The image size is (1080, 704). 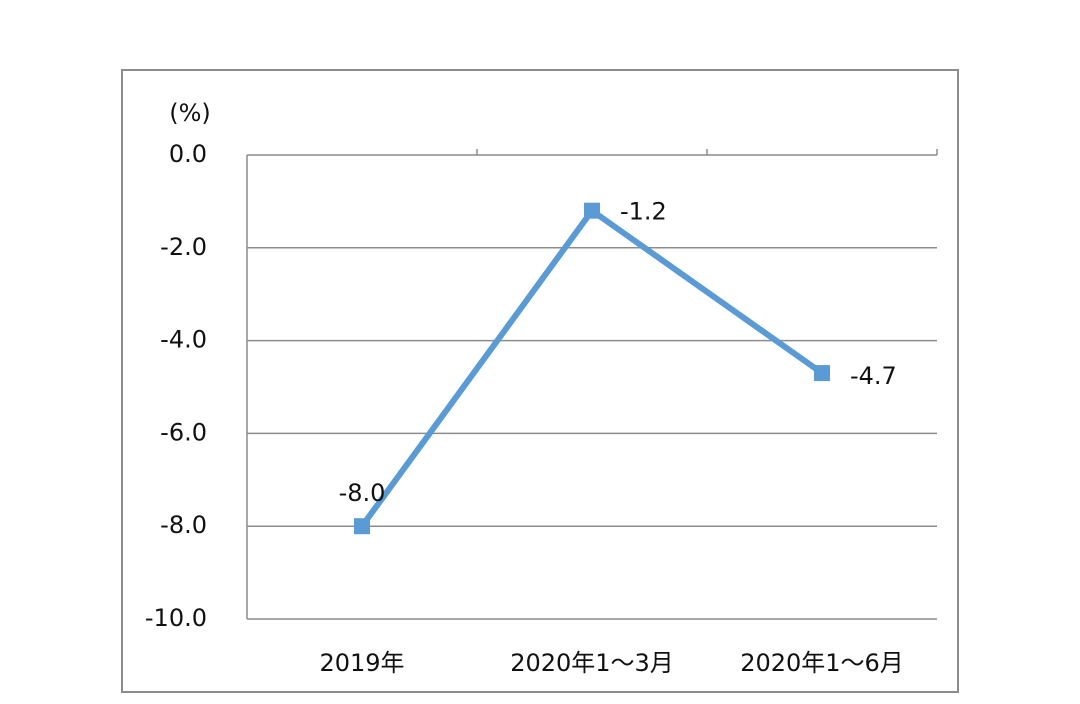 What do you see at coordinates (183, 525) in the screenshot?
I see `y-tick-label: -8.0` at bounding box center [183, 525].